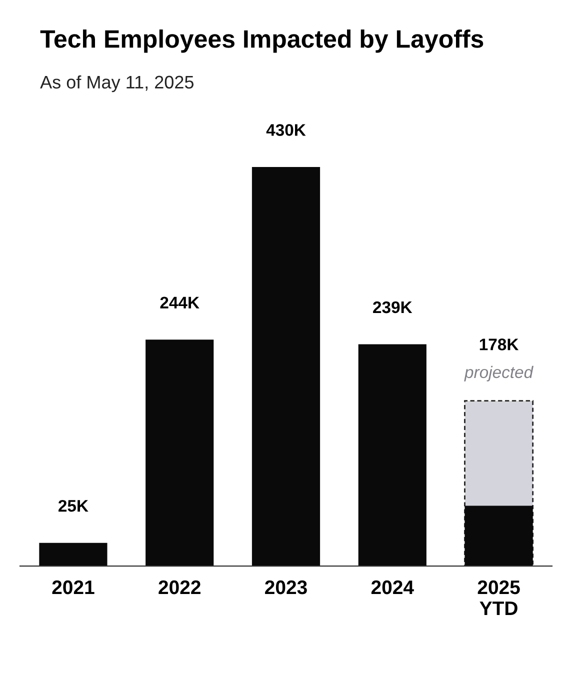 The width and height of the screenshot is (572, 680). Describe the element at coordinates (499, 374) in the screenshot. I see `annotation: projected` at that location.